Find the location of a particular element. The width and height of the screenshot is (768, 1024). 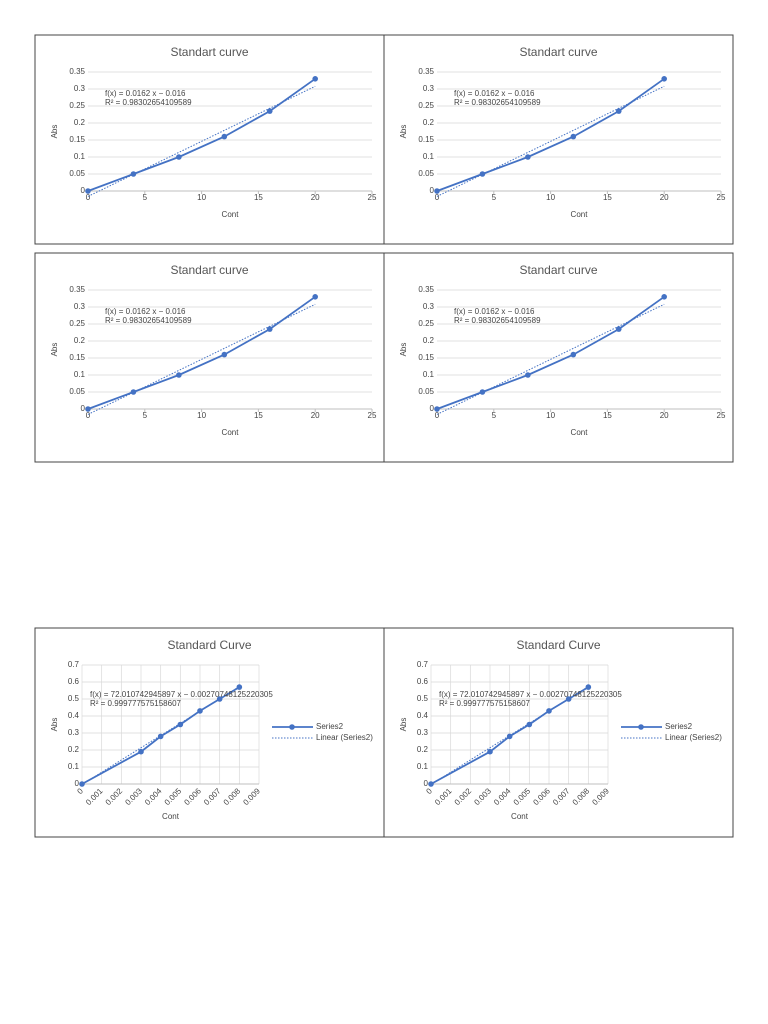

y-tick-label: 0.7 is located at coordinates (74, 664).